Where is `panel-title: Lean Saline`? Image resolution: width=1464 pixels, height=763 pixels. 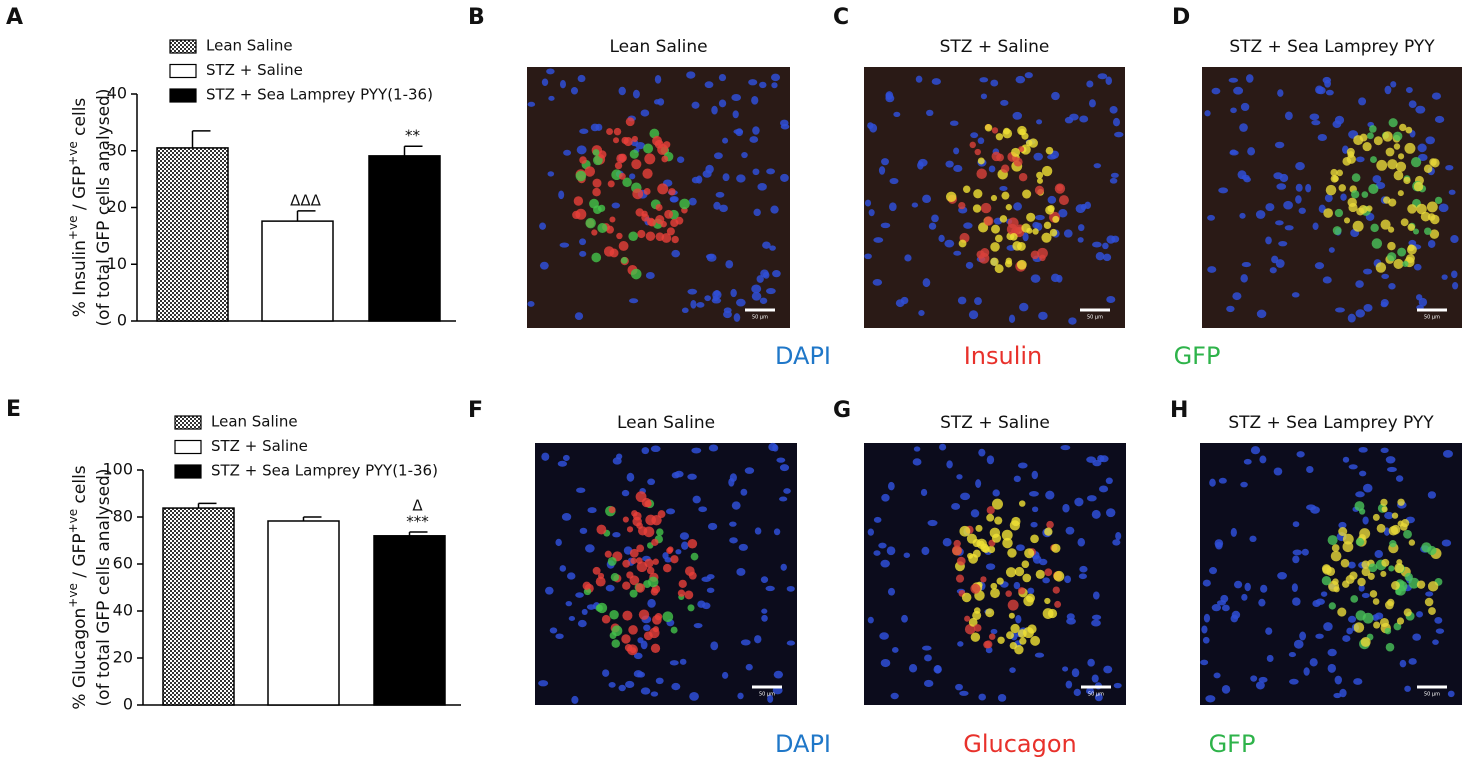
panel-title: Lean Saline is located at coordinates (666, 423).